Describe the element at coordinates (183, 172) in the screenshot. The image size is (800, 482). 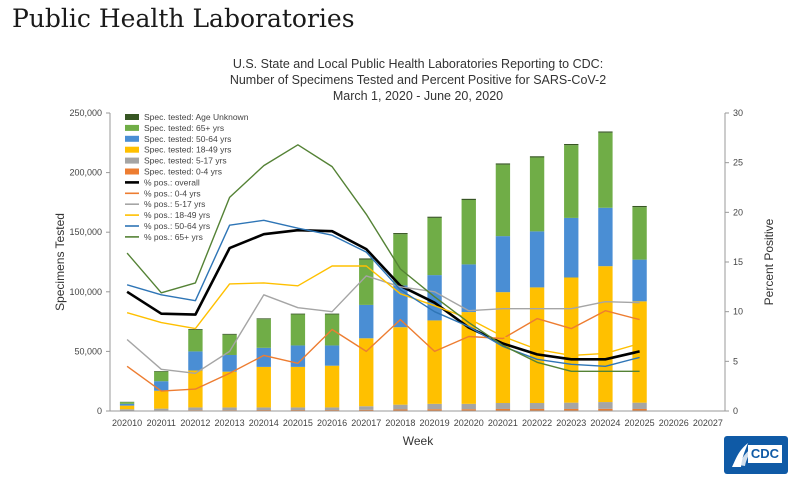
I see `legend-label: Spec. tested: 0-4 yrs` at that location.